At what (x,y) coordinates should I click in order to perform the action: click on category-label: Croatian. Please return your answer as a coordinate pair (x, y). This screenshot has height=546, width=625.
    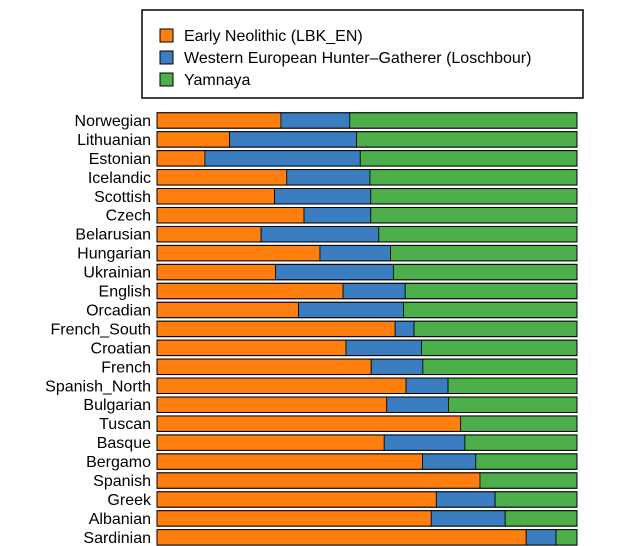
    Looking at the image, I should click on (121, 348).